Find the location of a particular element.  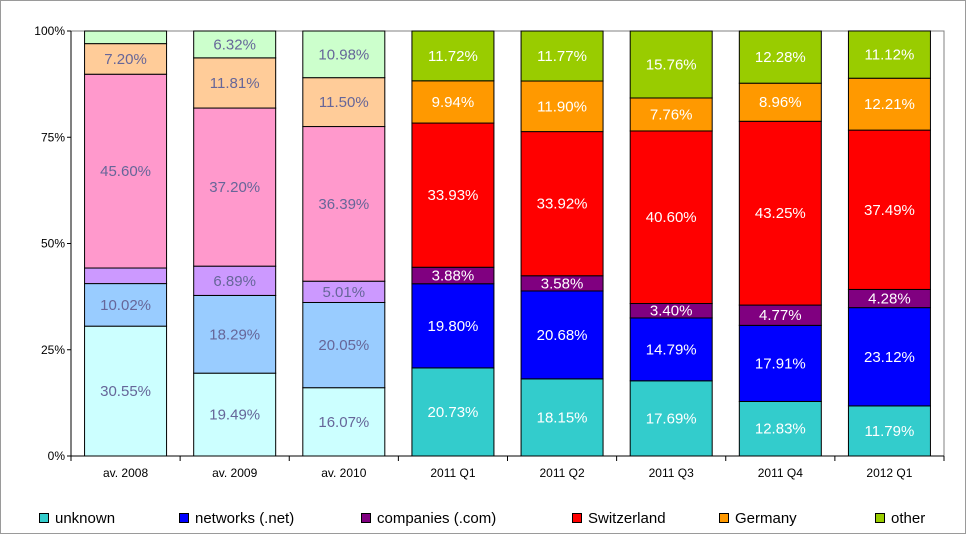

legend-item: Germany is located at coordinates (758, 518).